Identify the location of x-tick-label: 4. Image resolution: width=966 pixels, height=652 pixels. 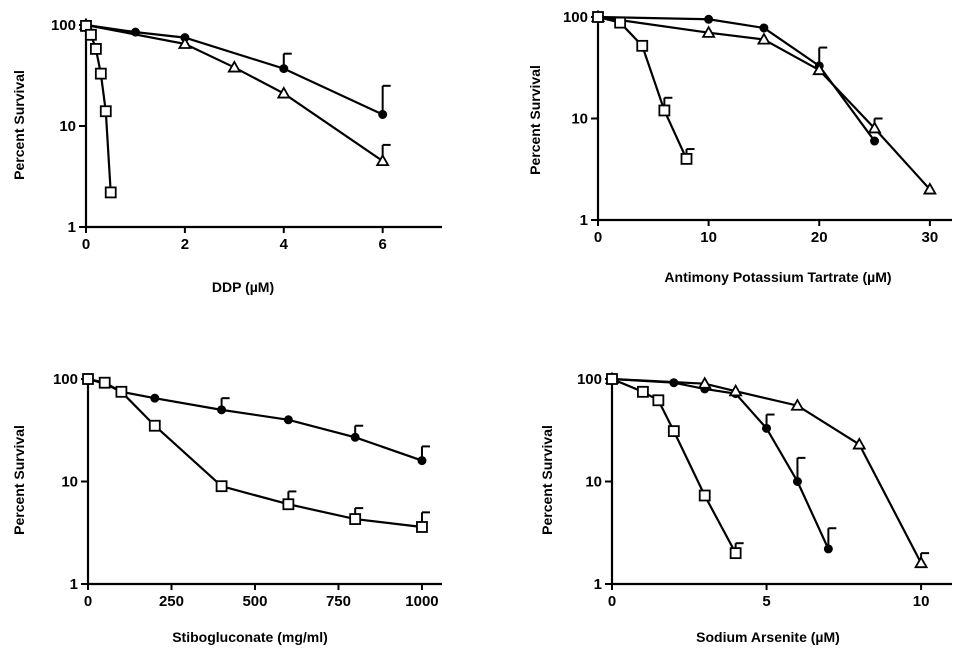
(284, 244).